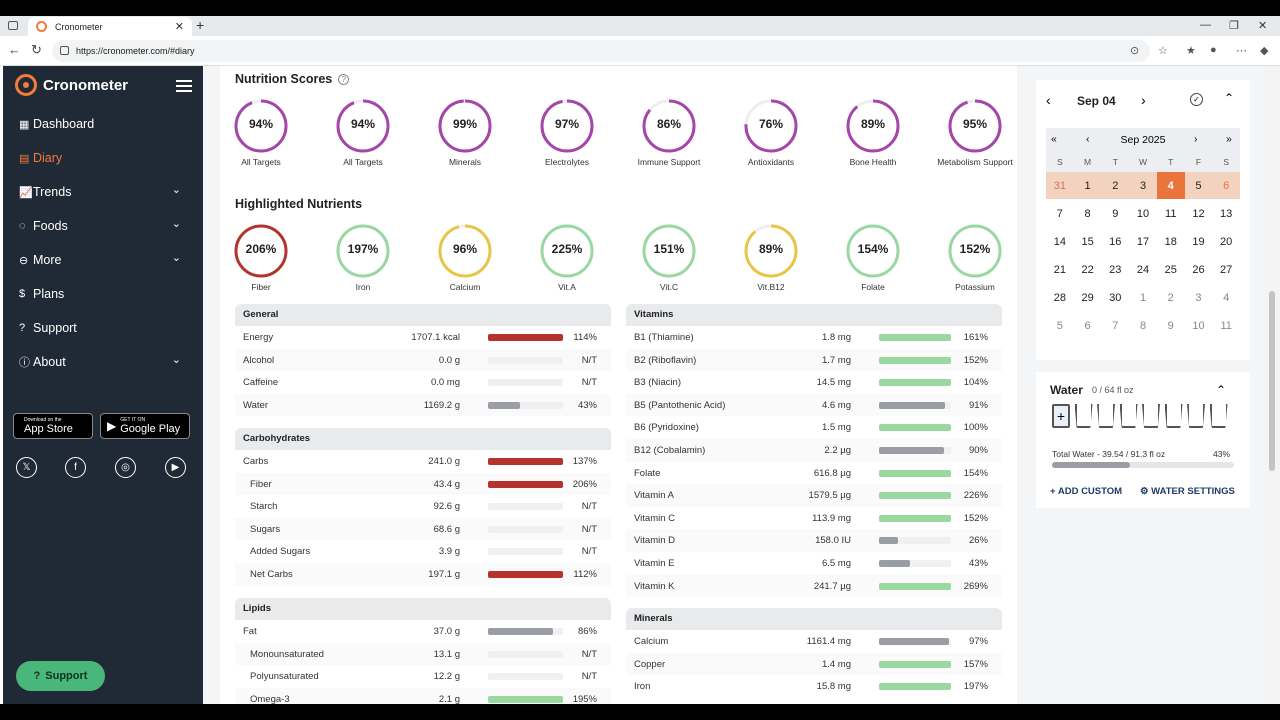  What do you see at coordinates (1221, 390) in the screenshot?
I see `water-collapse-icon: ⌃` at bounding box center [1221, 390].